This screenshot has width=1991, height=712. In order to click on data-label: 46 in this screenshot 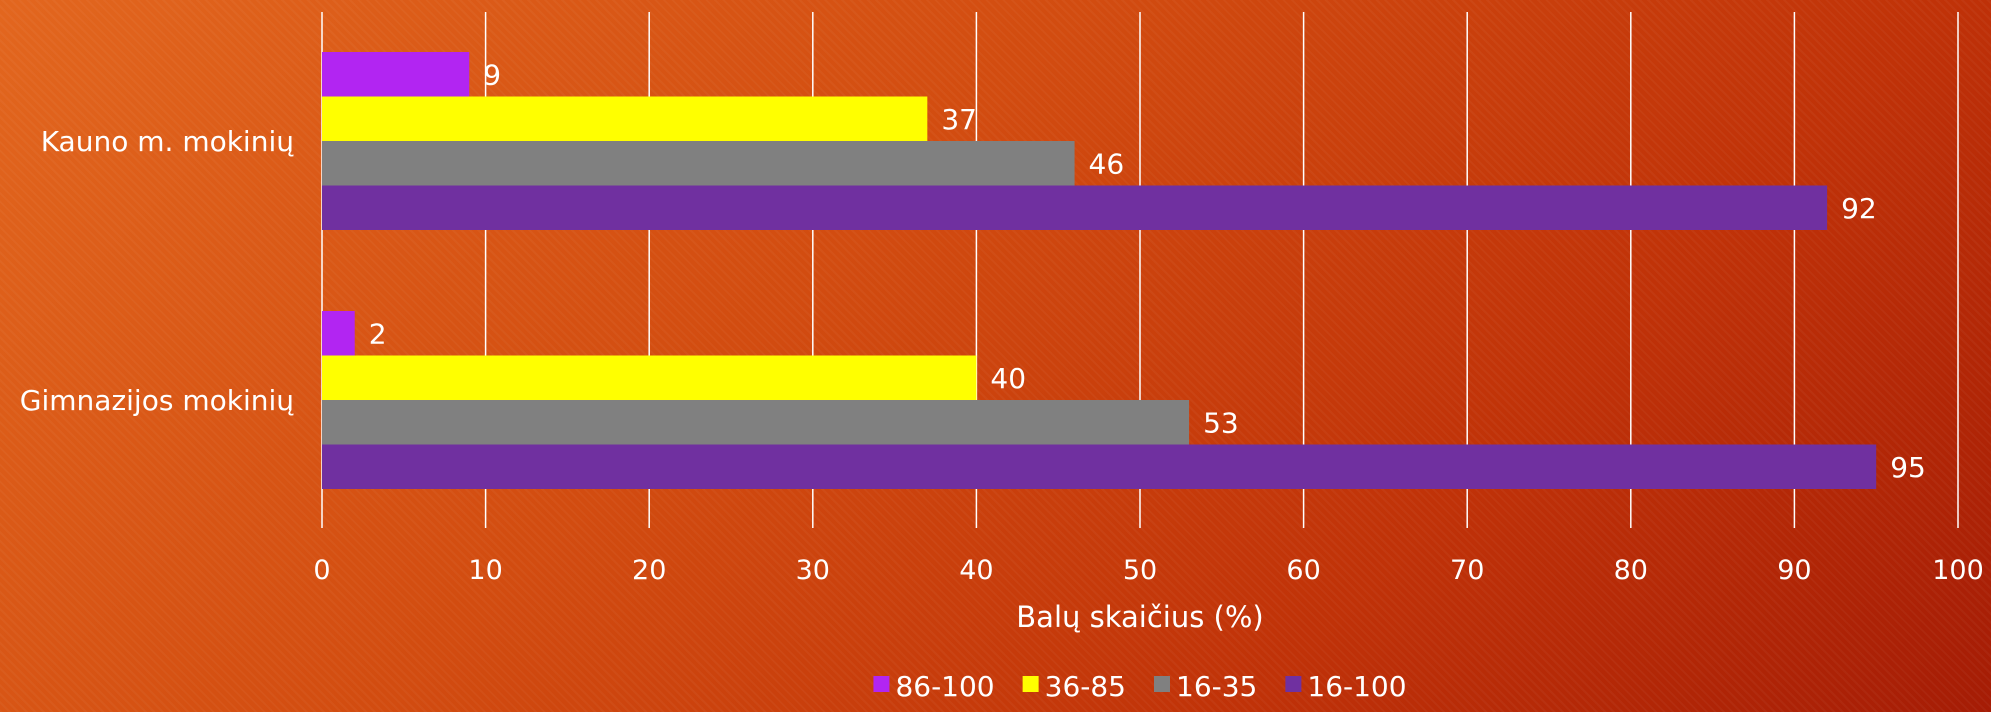, I will do `click(1107, 163)`.